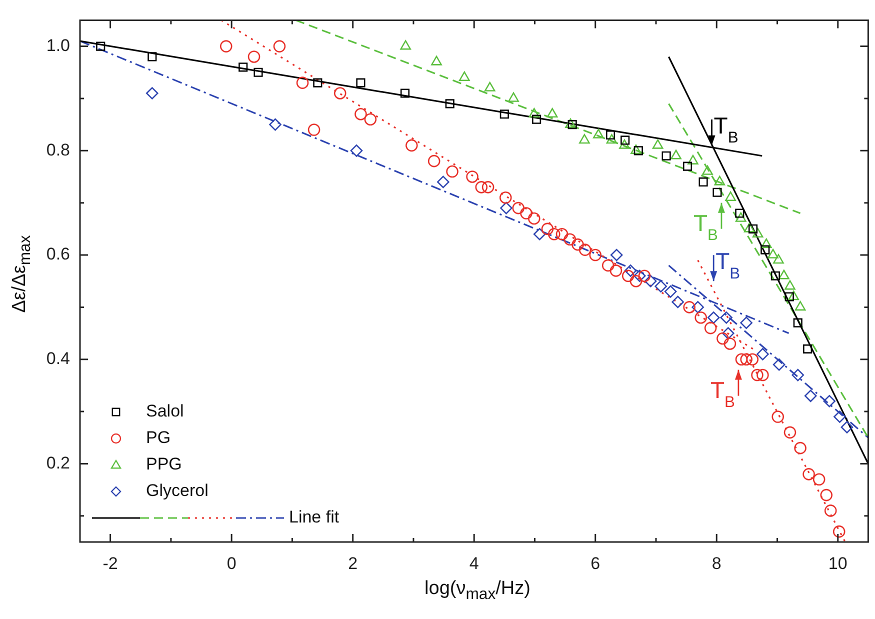 The image size is (875, 619). Describe the element at coordinates (478, 591) in the screenshot. I see `x-axis-title: log(ν$_{max}$/Hz)` at that location.